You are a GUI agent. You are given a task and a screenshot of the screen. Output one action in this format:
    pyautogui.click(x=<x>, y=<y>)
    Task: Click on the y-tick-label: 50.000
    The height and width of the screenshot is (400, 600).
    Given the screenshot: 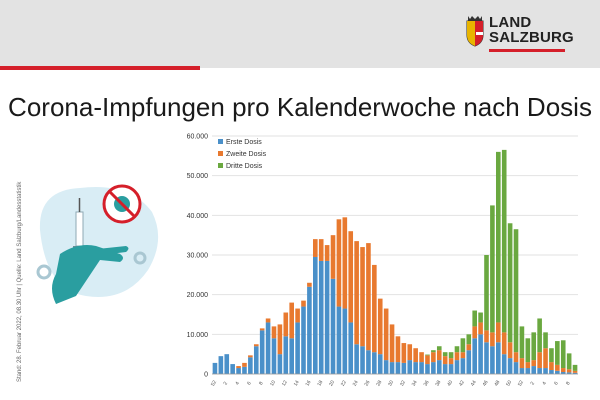 What is the action you would take?
    pyautogui.click(x=198, y=176)
    